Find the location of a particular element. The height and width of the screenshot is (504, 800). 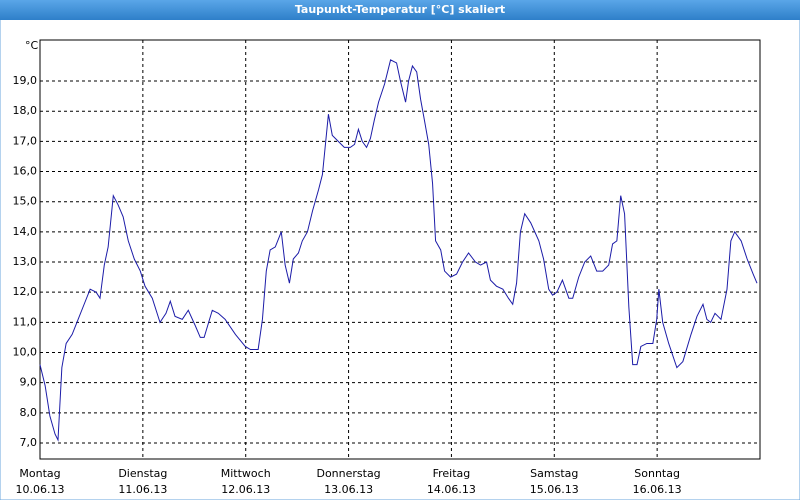

chart-title: Taupunkt-Temperatur [°C] skaliert is located at coordinates (400, 9).